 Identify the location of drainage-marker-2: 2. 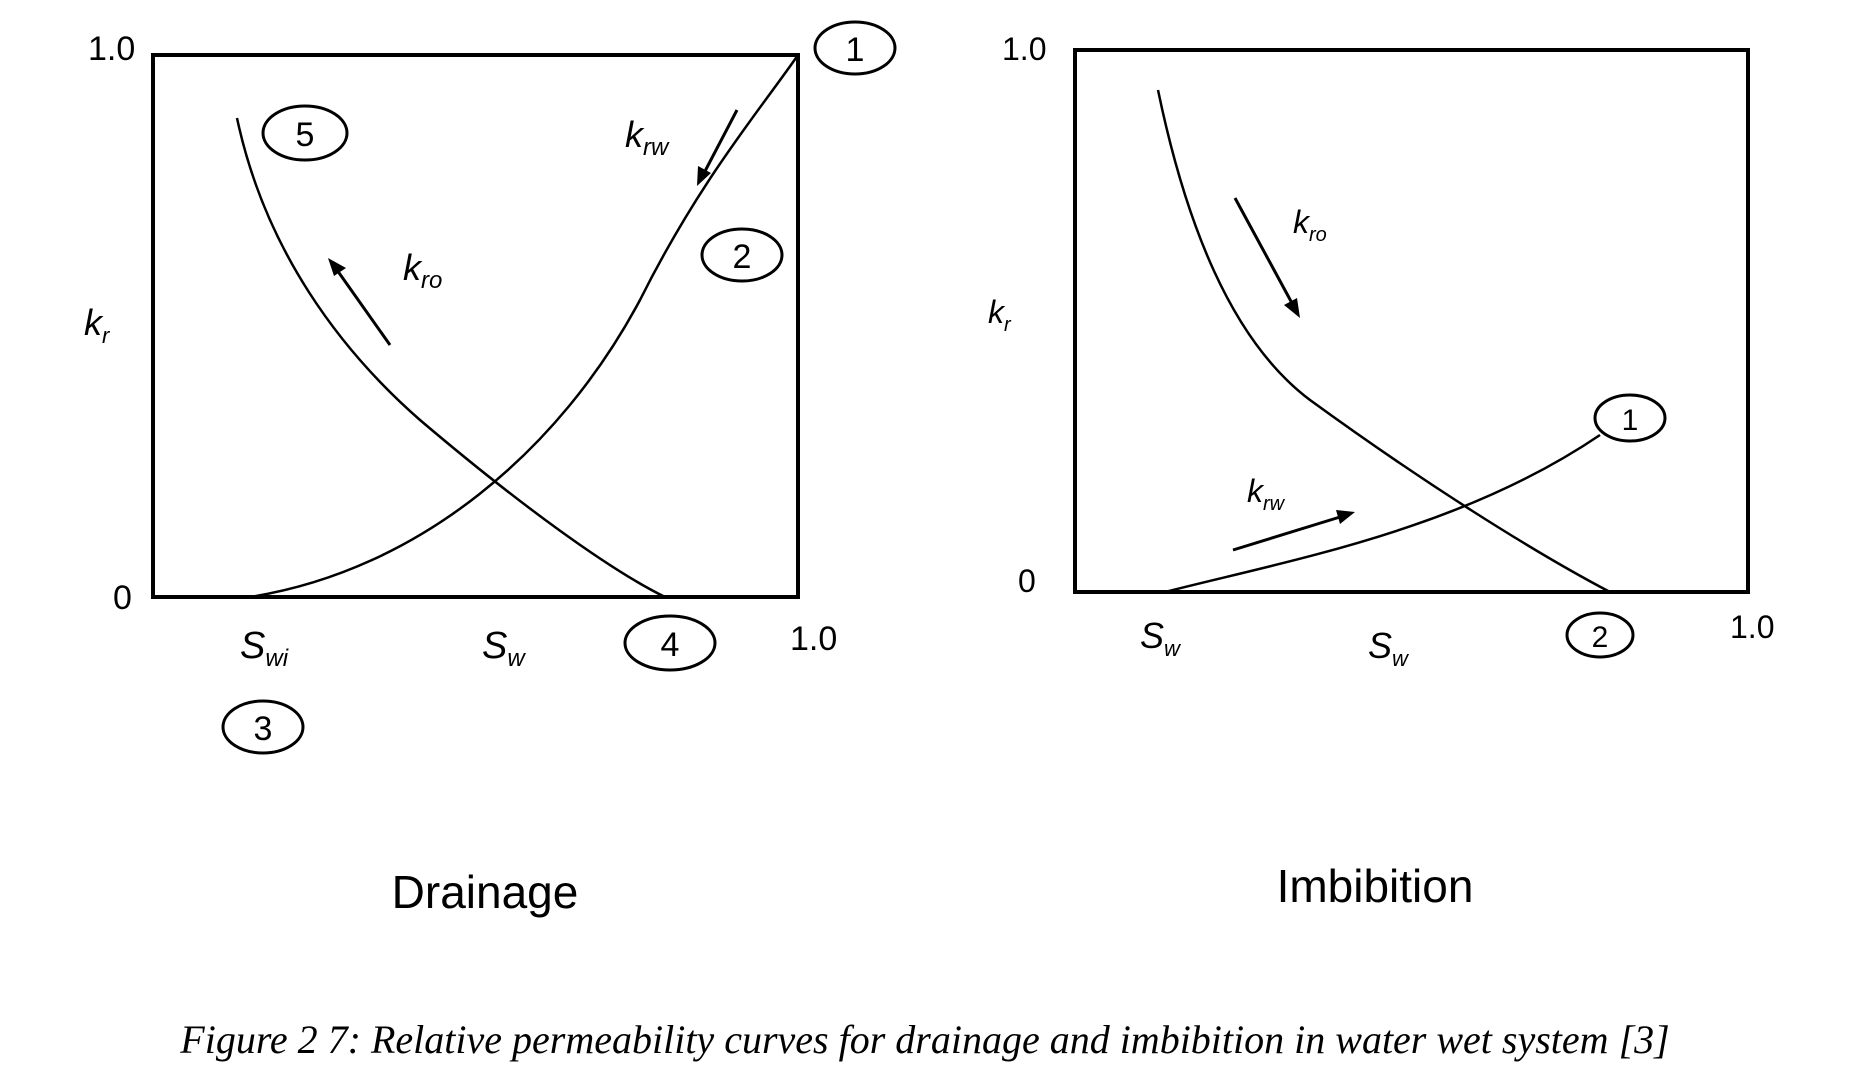
(742, 255).